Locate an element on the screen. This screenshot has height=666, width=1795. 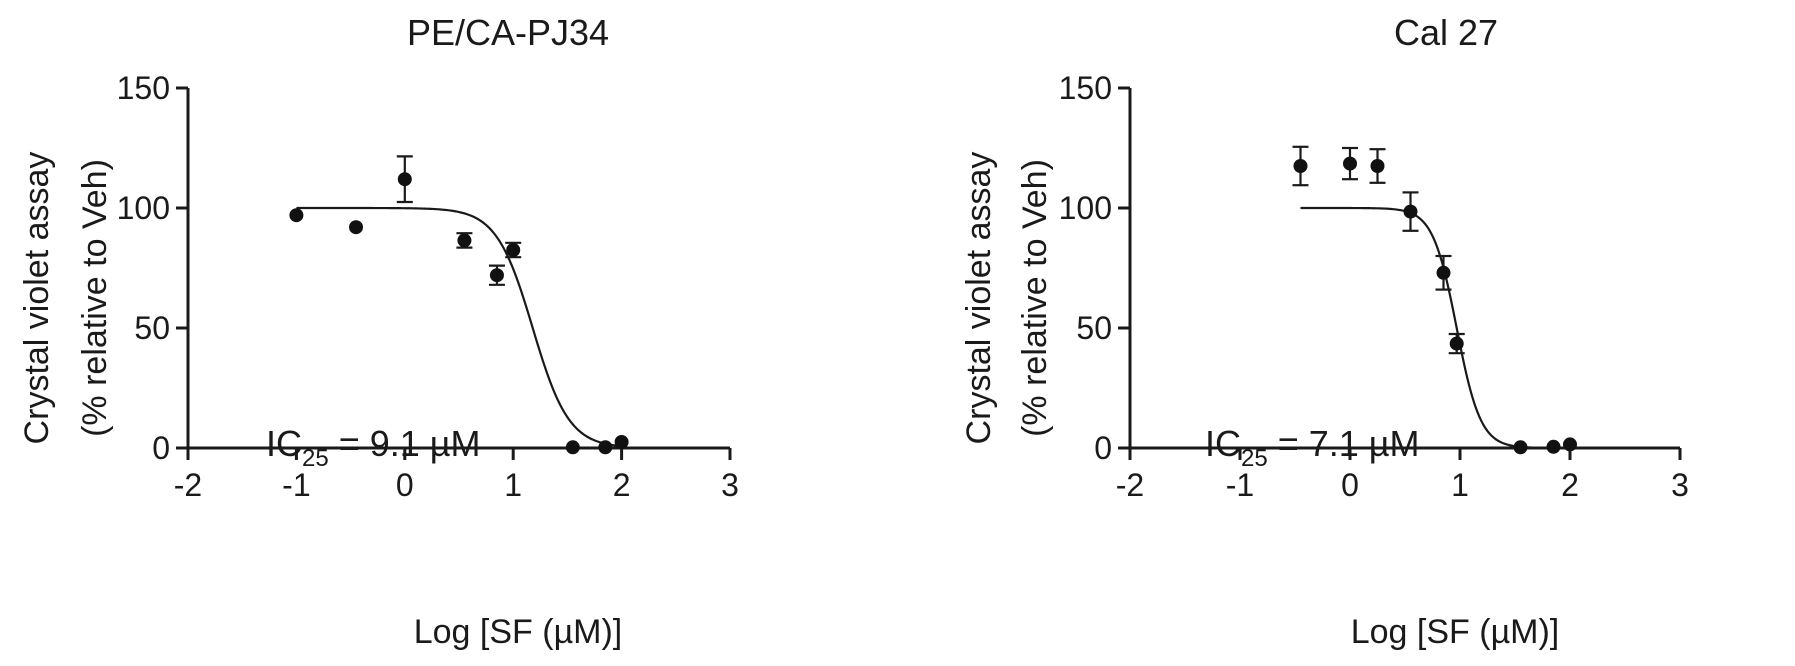
ic-value: = 7.1 µM is located at coordinates (1344, 443).